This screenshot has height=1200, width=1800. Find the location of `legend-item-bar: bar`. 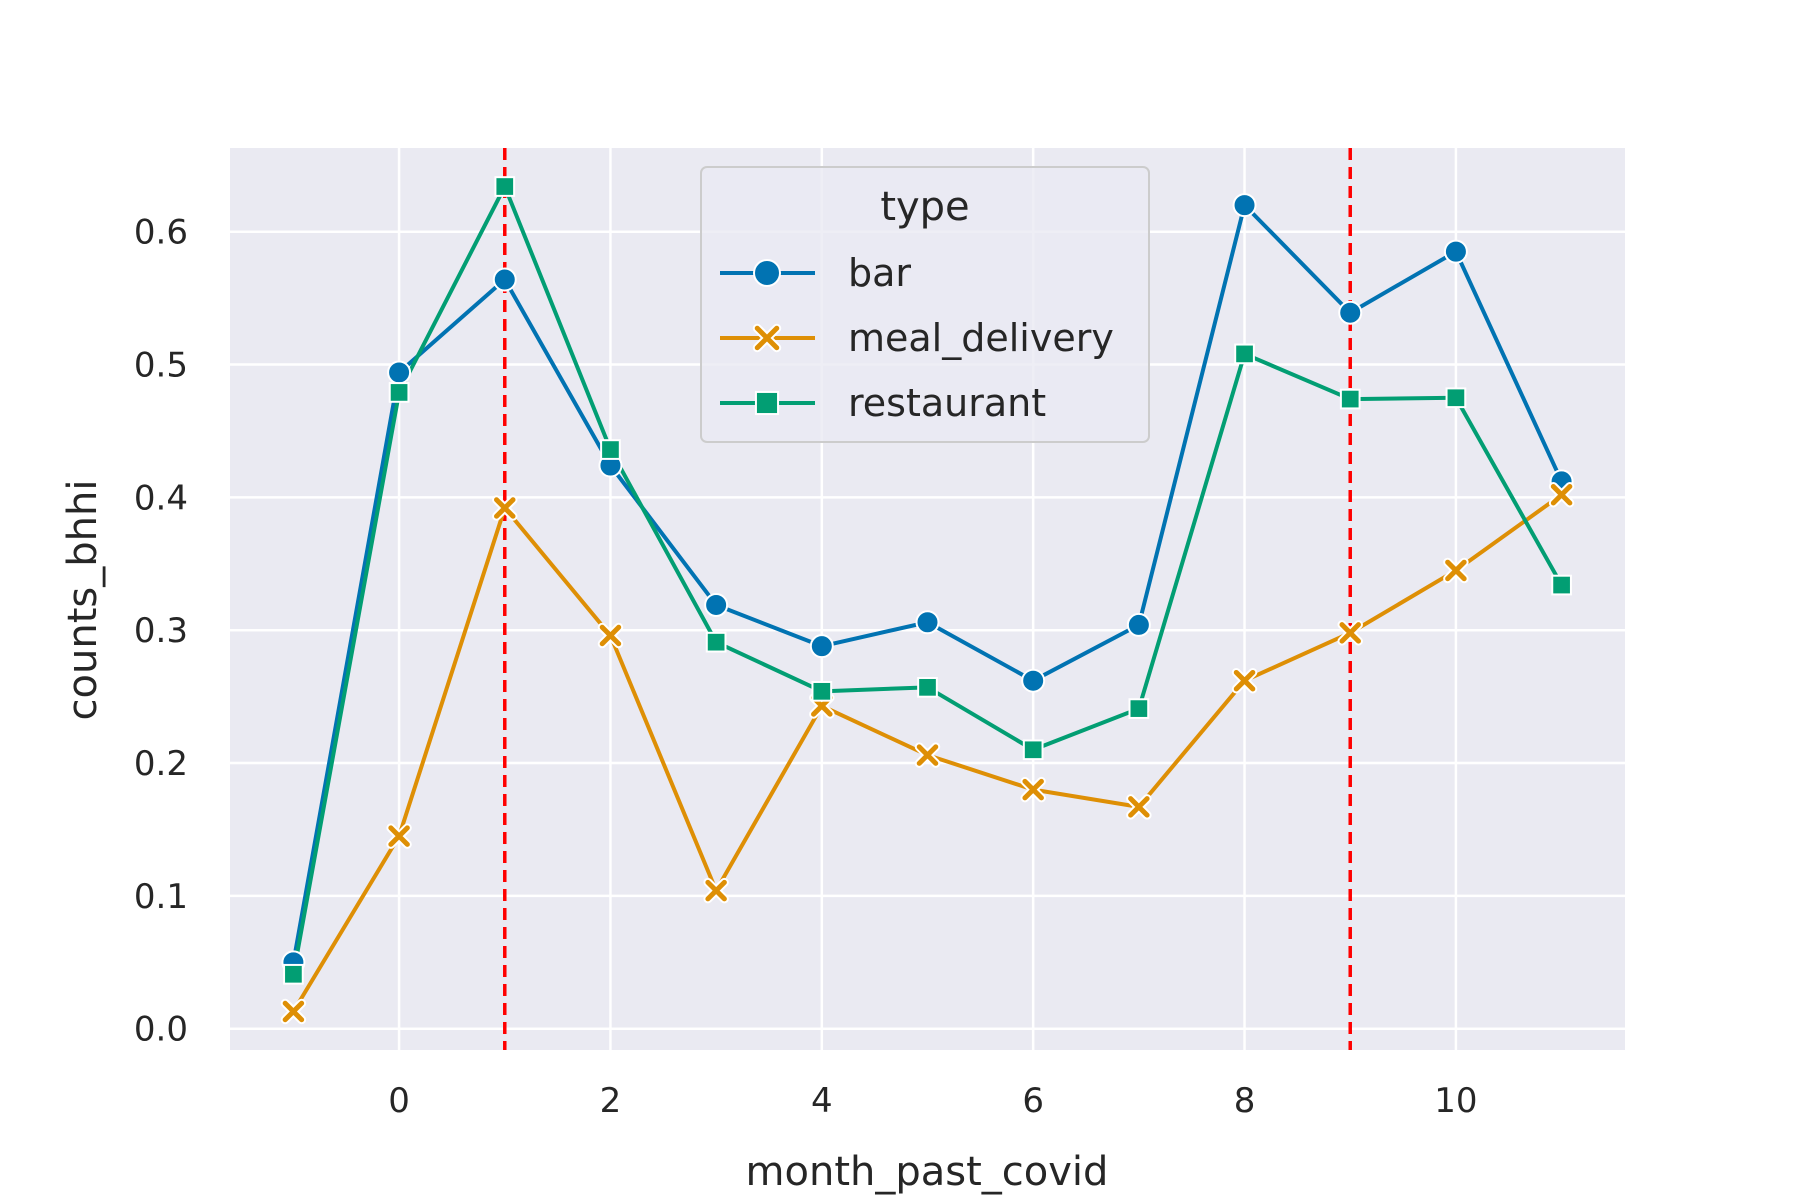

legend-item-bar: bar is located at coordinates (815, 273).